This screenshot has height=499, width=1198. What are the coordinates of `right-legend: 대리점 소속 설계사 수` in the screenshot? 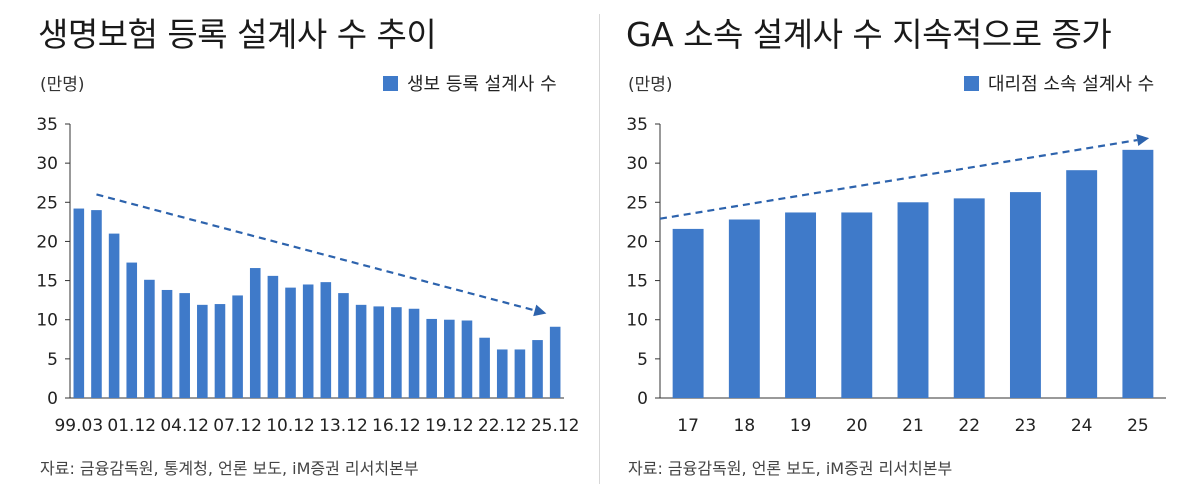 It's located at (1059, 83).